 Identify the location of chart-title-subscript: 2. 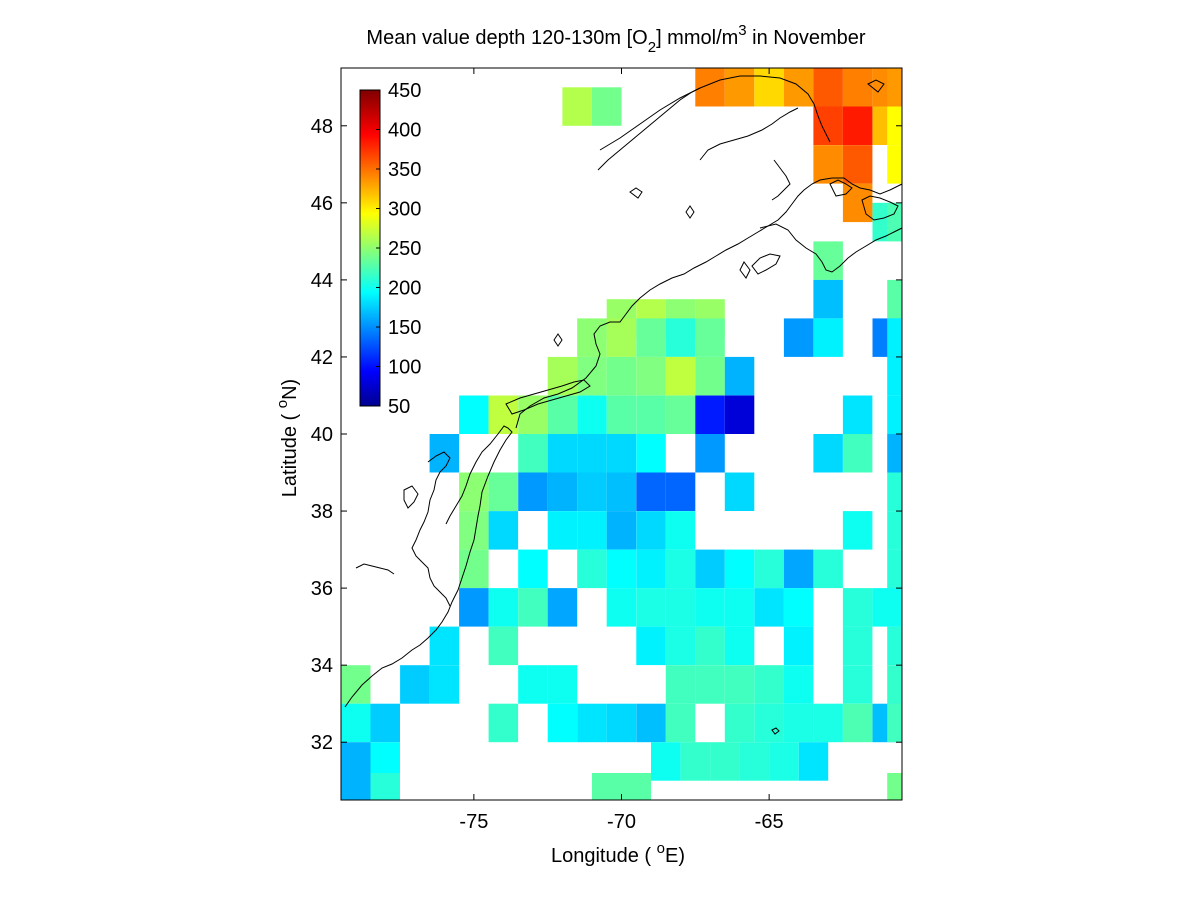
(652, 47).